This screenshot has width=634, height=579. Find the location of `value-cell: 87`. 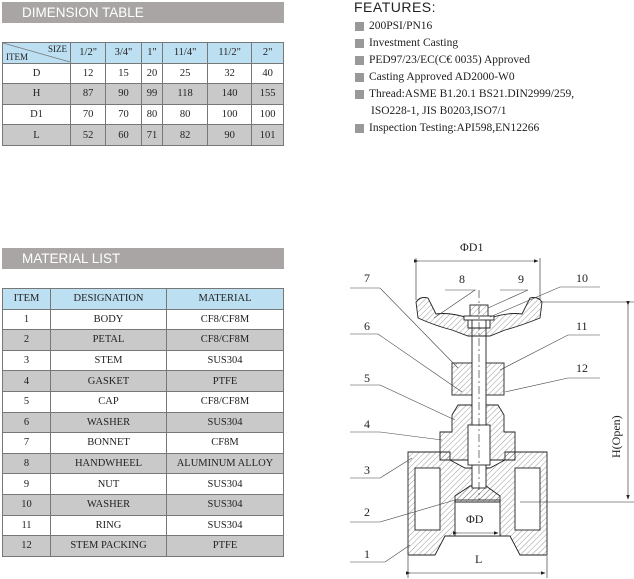

value-cell: 87 is located at coordinates (88, 94).